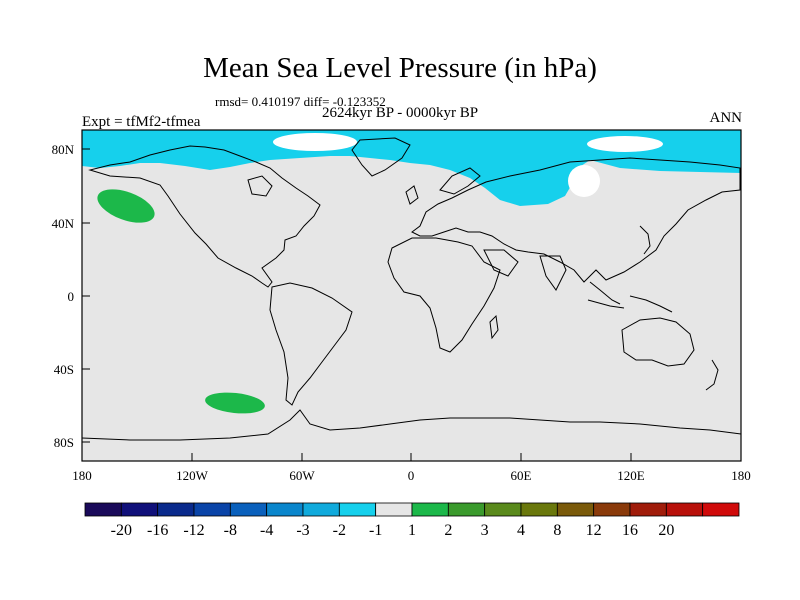  Describe the element at coordinates (192, 475) in the screenshot. I see `lon-label-120w: 120W` at that location.